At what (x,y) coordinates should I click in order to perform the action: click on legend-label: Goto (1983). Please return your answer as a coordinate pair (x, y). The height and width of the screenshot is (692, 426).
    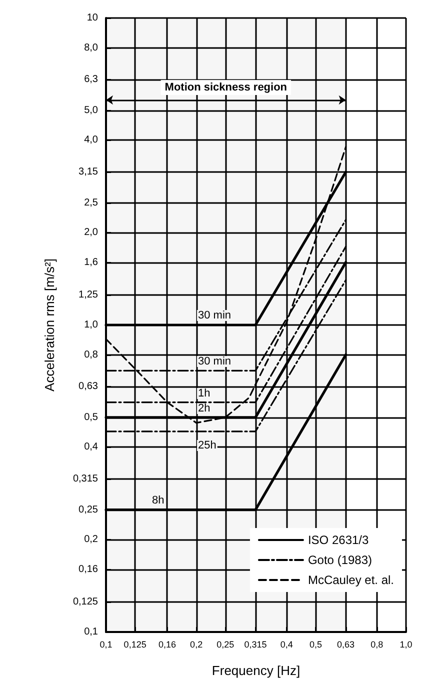
    Looking at the image, I should click on (340, 560).